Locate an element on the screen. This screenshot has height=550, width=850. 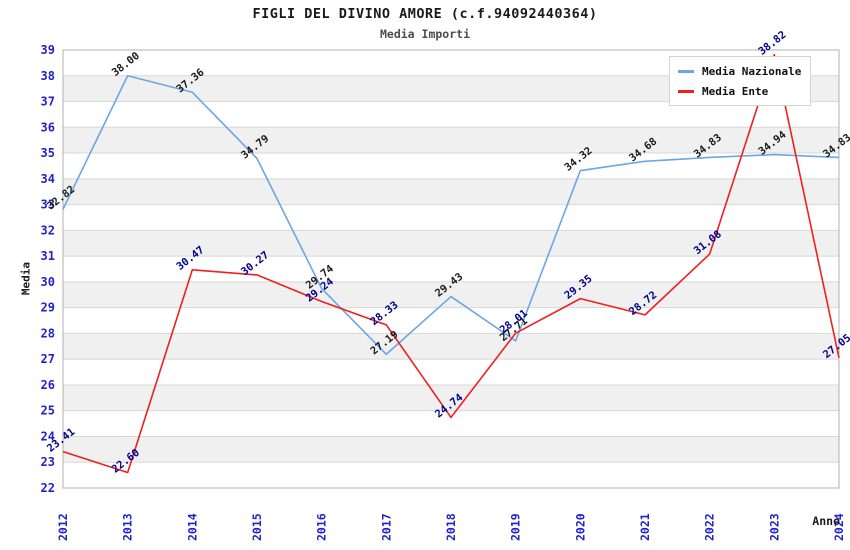
x-tick-label: 2020 is located at coordinates (580, 527).